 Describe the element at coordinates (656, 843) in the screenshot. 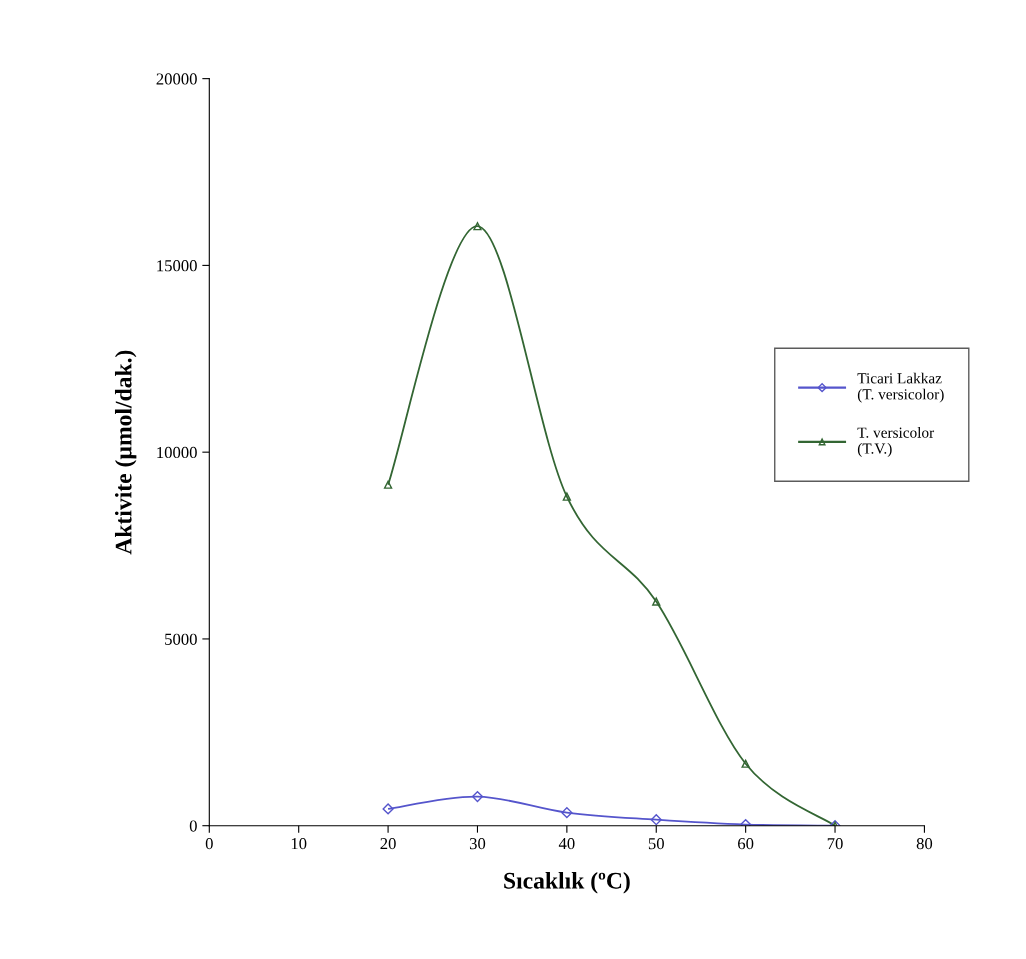

I see `x-tick-label: 50` at that location.